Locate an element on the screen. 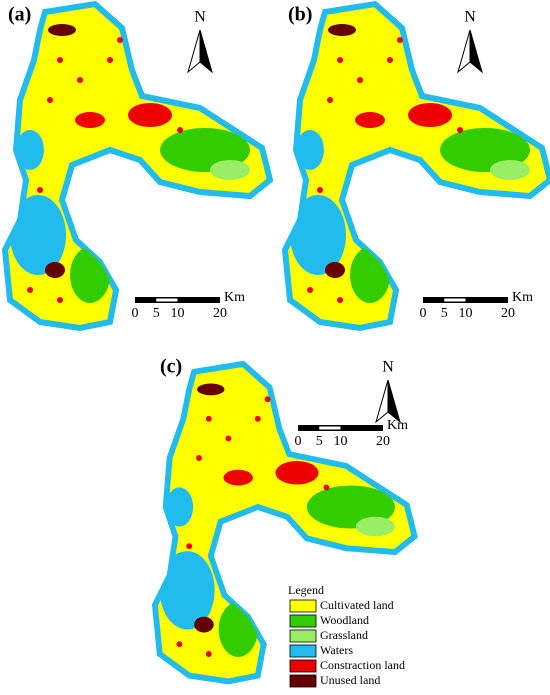  legend-title: Legend is located at coordinates (306, 590).